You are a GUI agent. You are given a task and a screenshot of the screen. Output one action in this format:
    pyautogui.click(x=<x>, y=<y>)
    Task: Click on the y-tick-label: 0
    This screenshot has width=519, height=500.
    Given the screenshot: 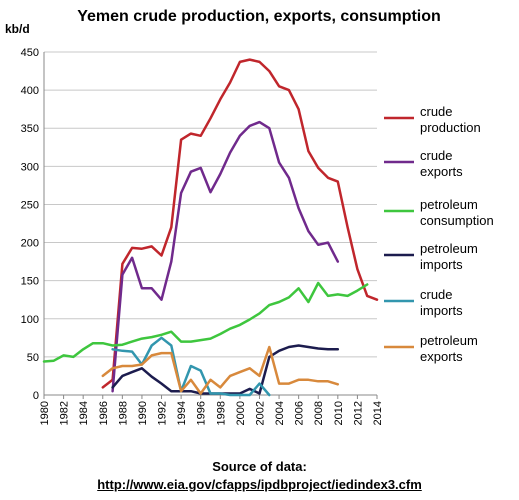 What is the action you would take?
    pyautogui.click(x=36, y=396)
    